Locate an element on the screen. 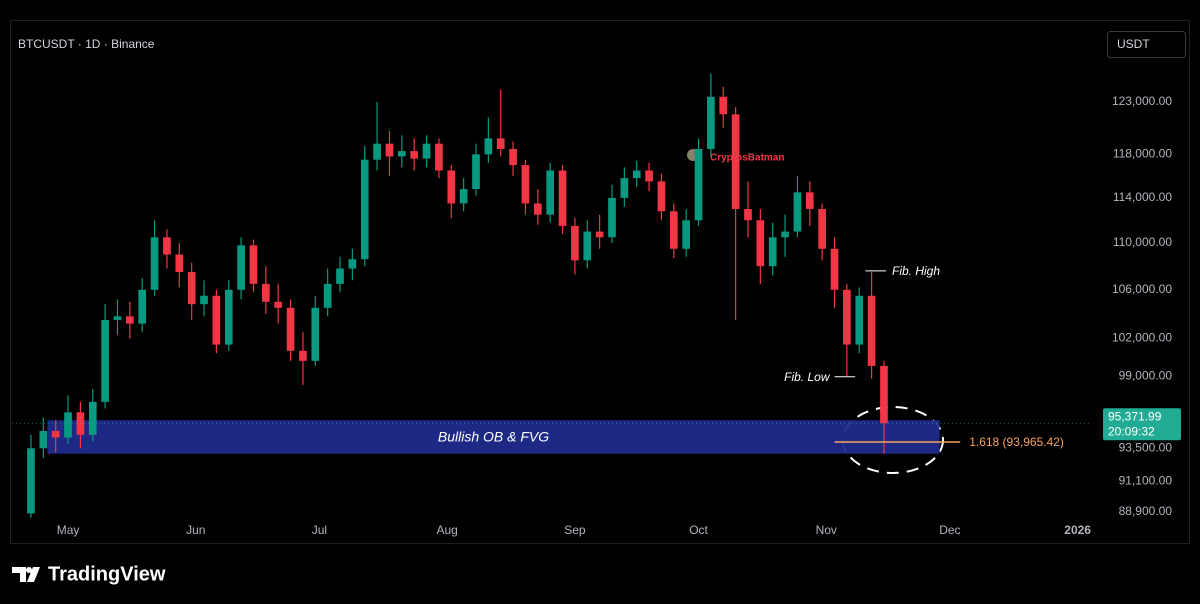 This screenshot has height=604, width=1200. brand-name: TradingView is located at coordinates (107, 574).